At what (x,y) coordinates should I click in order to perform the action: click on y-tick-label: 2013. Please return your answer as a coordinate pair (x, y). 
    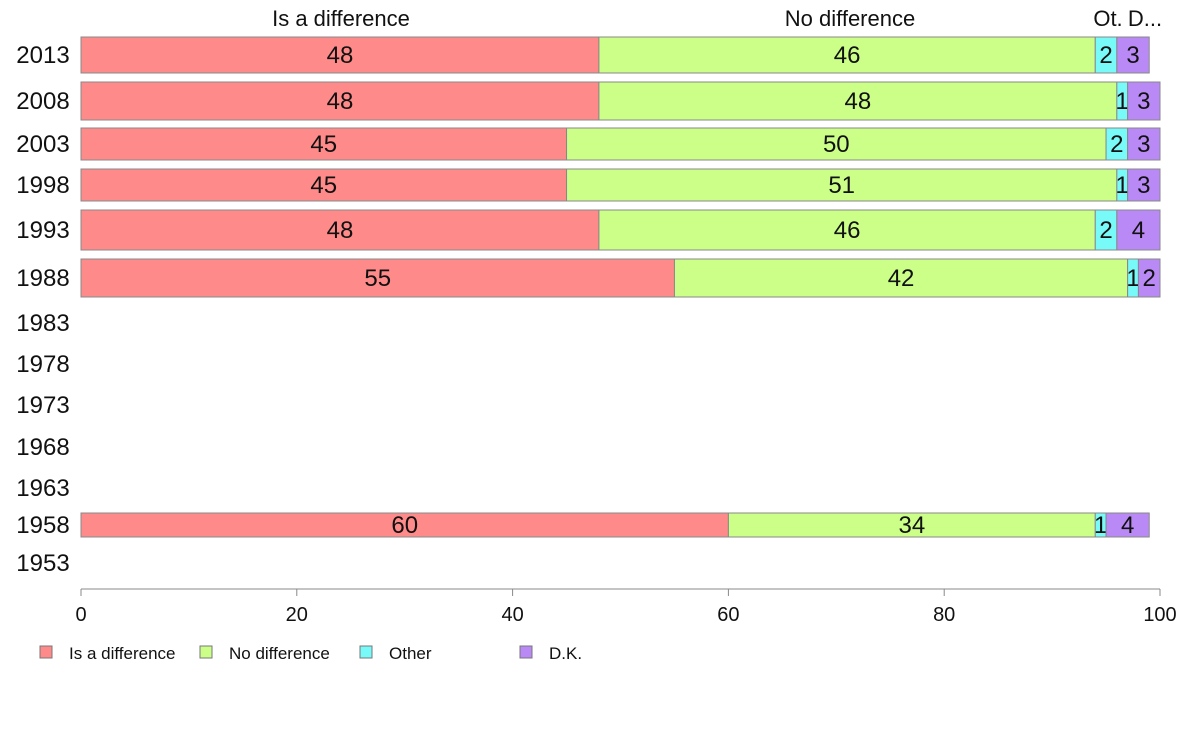
    Looking at the image, I should click on (42, 55).